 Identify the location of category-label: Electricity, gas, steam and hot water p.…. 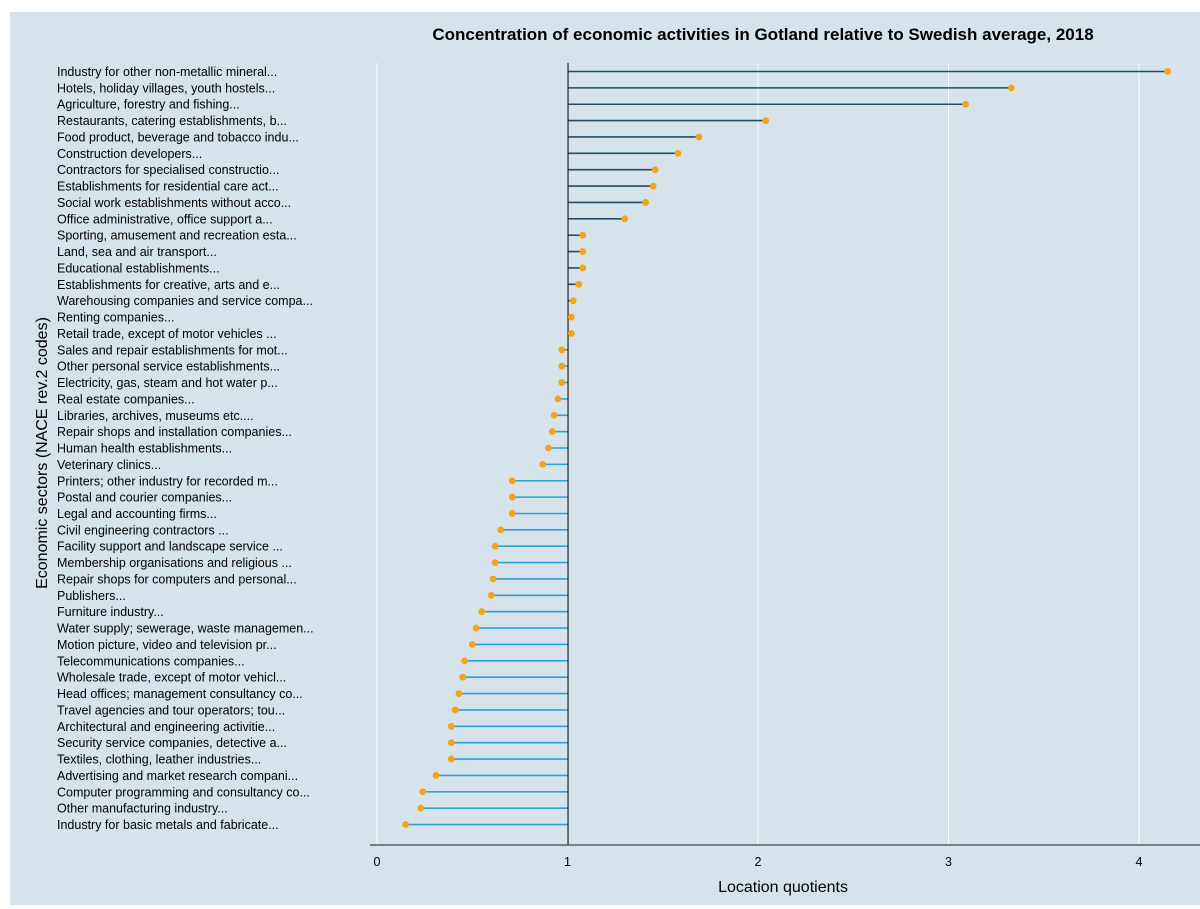
(167, 383).